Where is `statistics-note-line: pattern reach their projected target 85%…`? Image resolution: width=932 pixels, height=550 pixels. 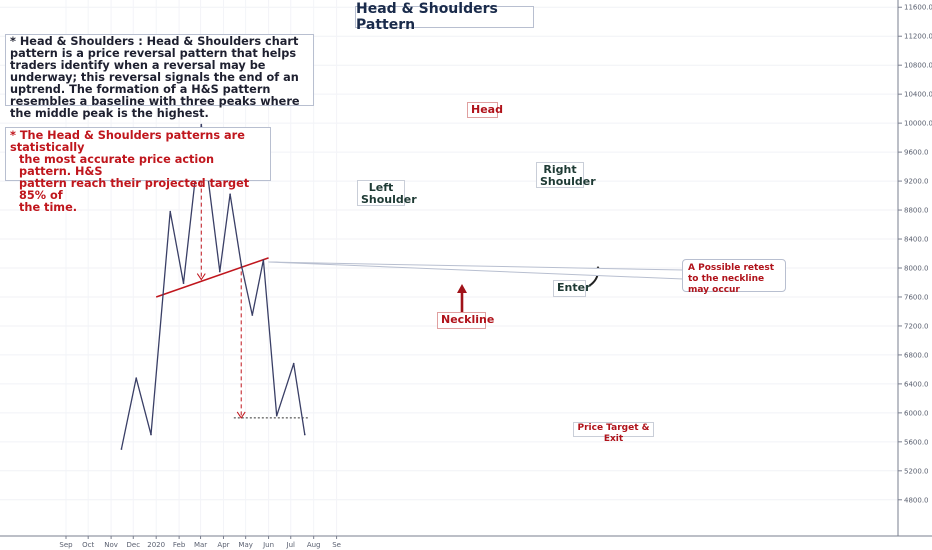 statistics-note-line: pattern reach their projected target 85%… is located at coordinates (134, 189).